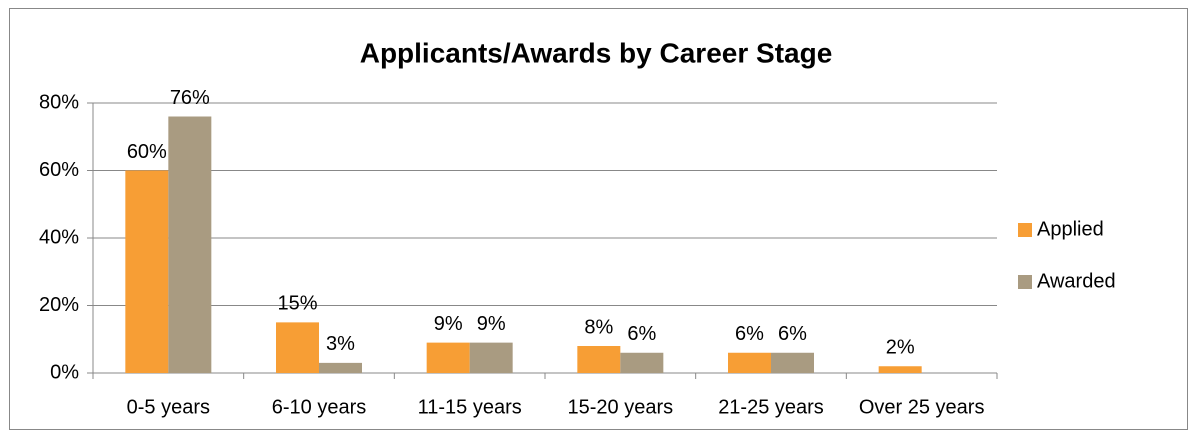 This screenshot has height=439, width=1198. What do you see at coordinates (596, 52) in the screenshot?
I see `chart-title: Applicants/Awards by Career Stage` at bounding box center [596, 52].